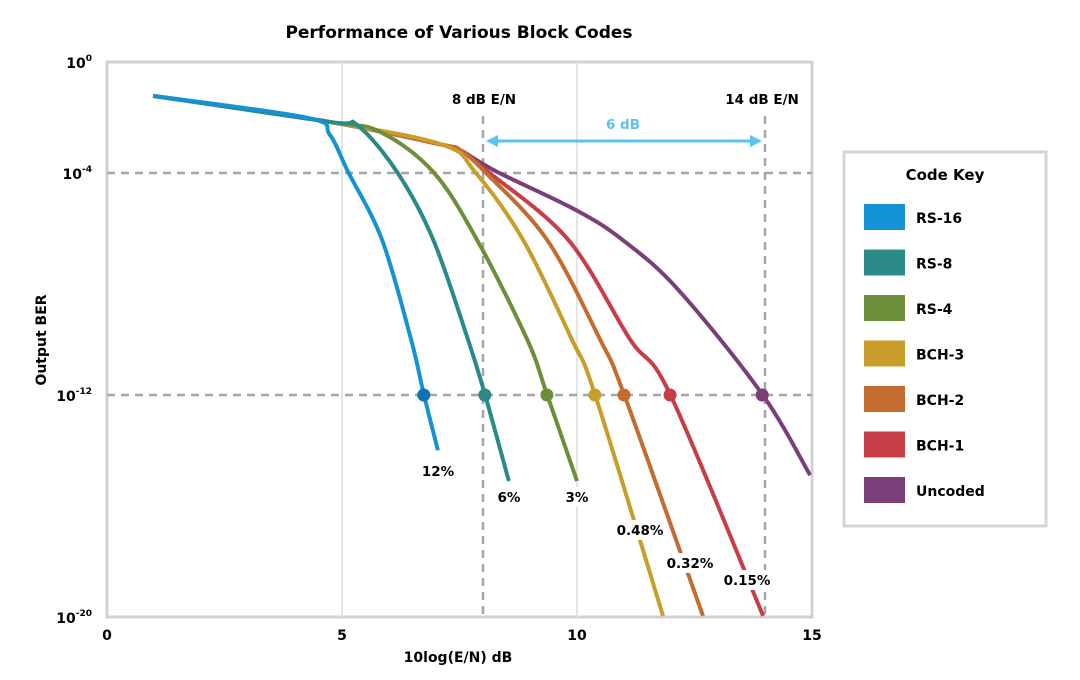  I want to click on percent-label: 0.48%, so click(640, 531).